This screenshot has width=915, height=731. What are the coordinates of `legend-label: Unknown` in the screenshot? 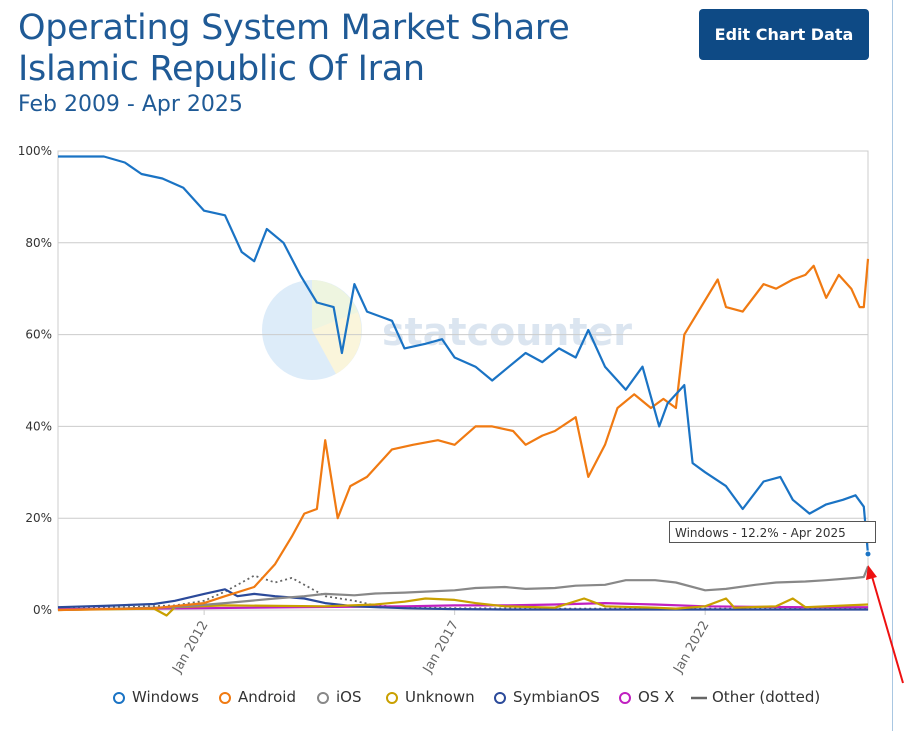 It's located at (440, 697).